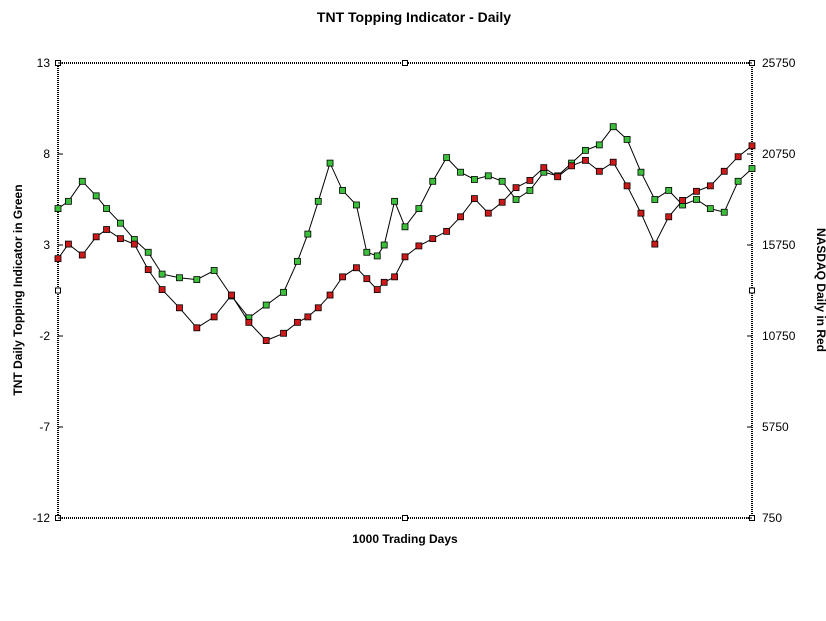  What do you see at coordinates (779, 63) in the screenshot?
I see `y2-tick-label: 25750` at bounding box center [779, 63].